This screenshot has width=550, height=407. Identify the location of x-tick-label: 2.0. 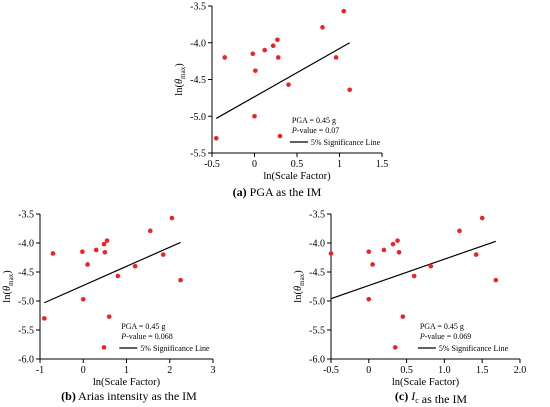
(520, 370).